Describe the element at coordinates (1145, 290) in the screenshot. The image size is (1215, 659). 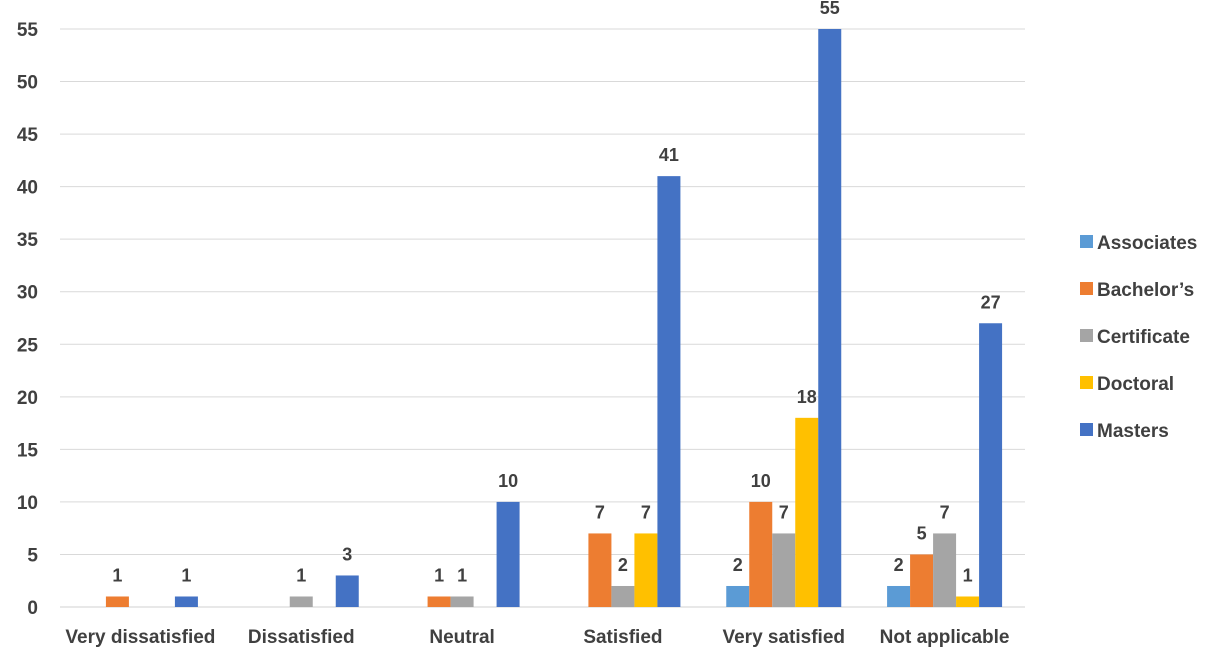
I see `legend-label: Bachelor’s` at that location.